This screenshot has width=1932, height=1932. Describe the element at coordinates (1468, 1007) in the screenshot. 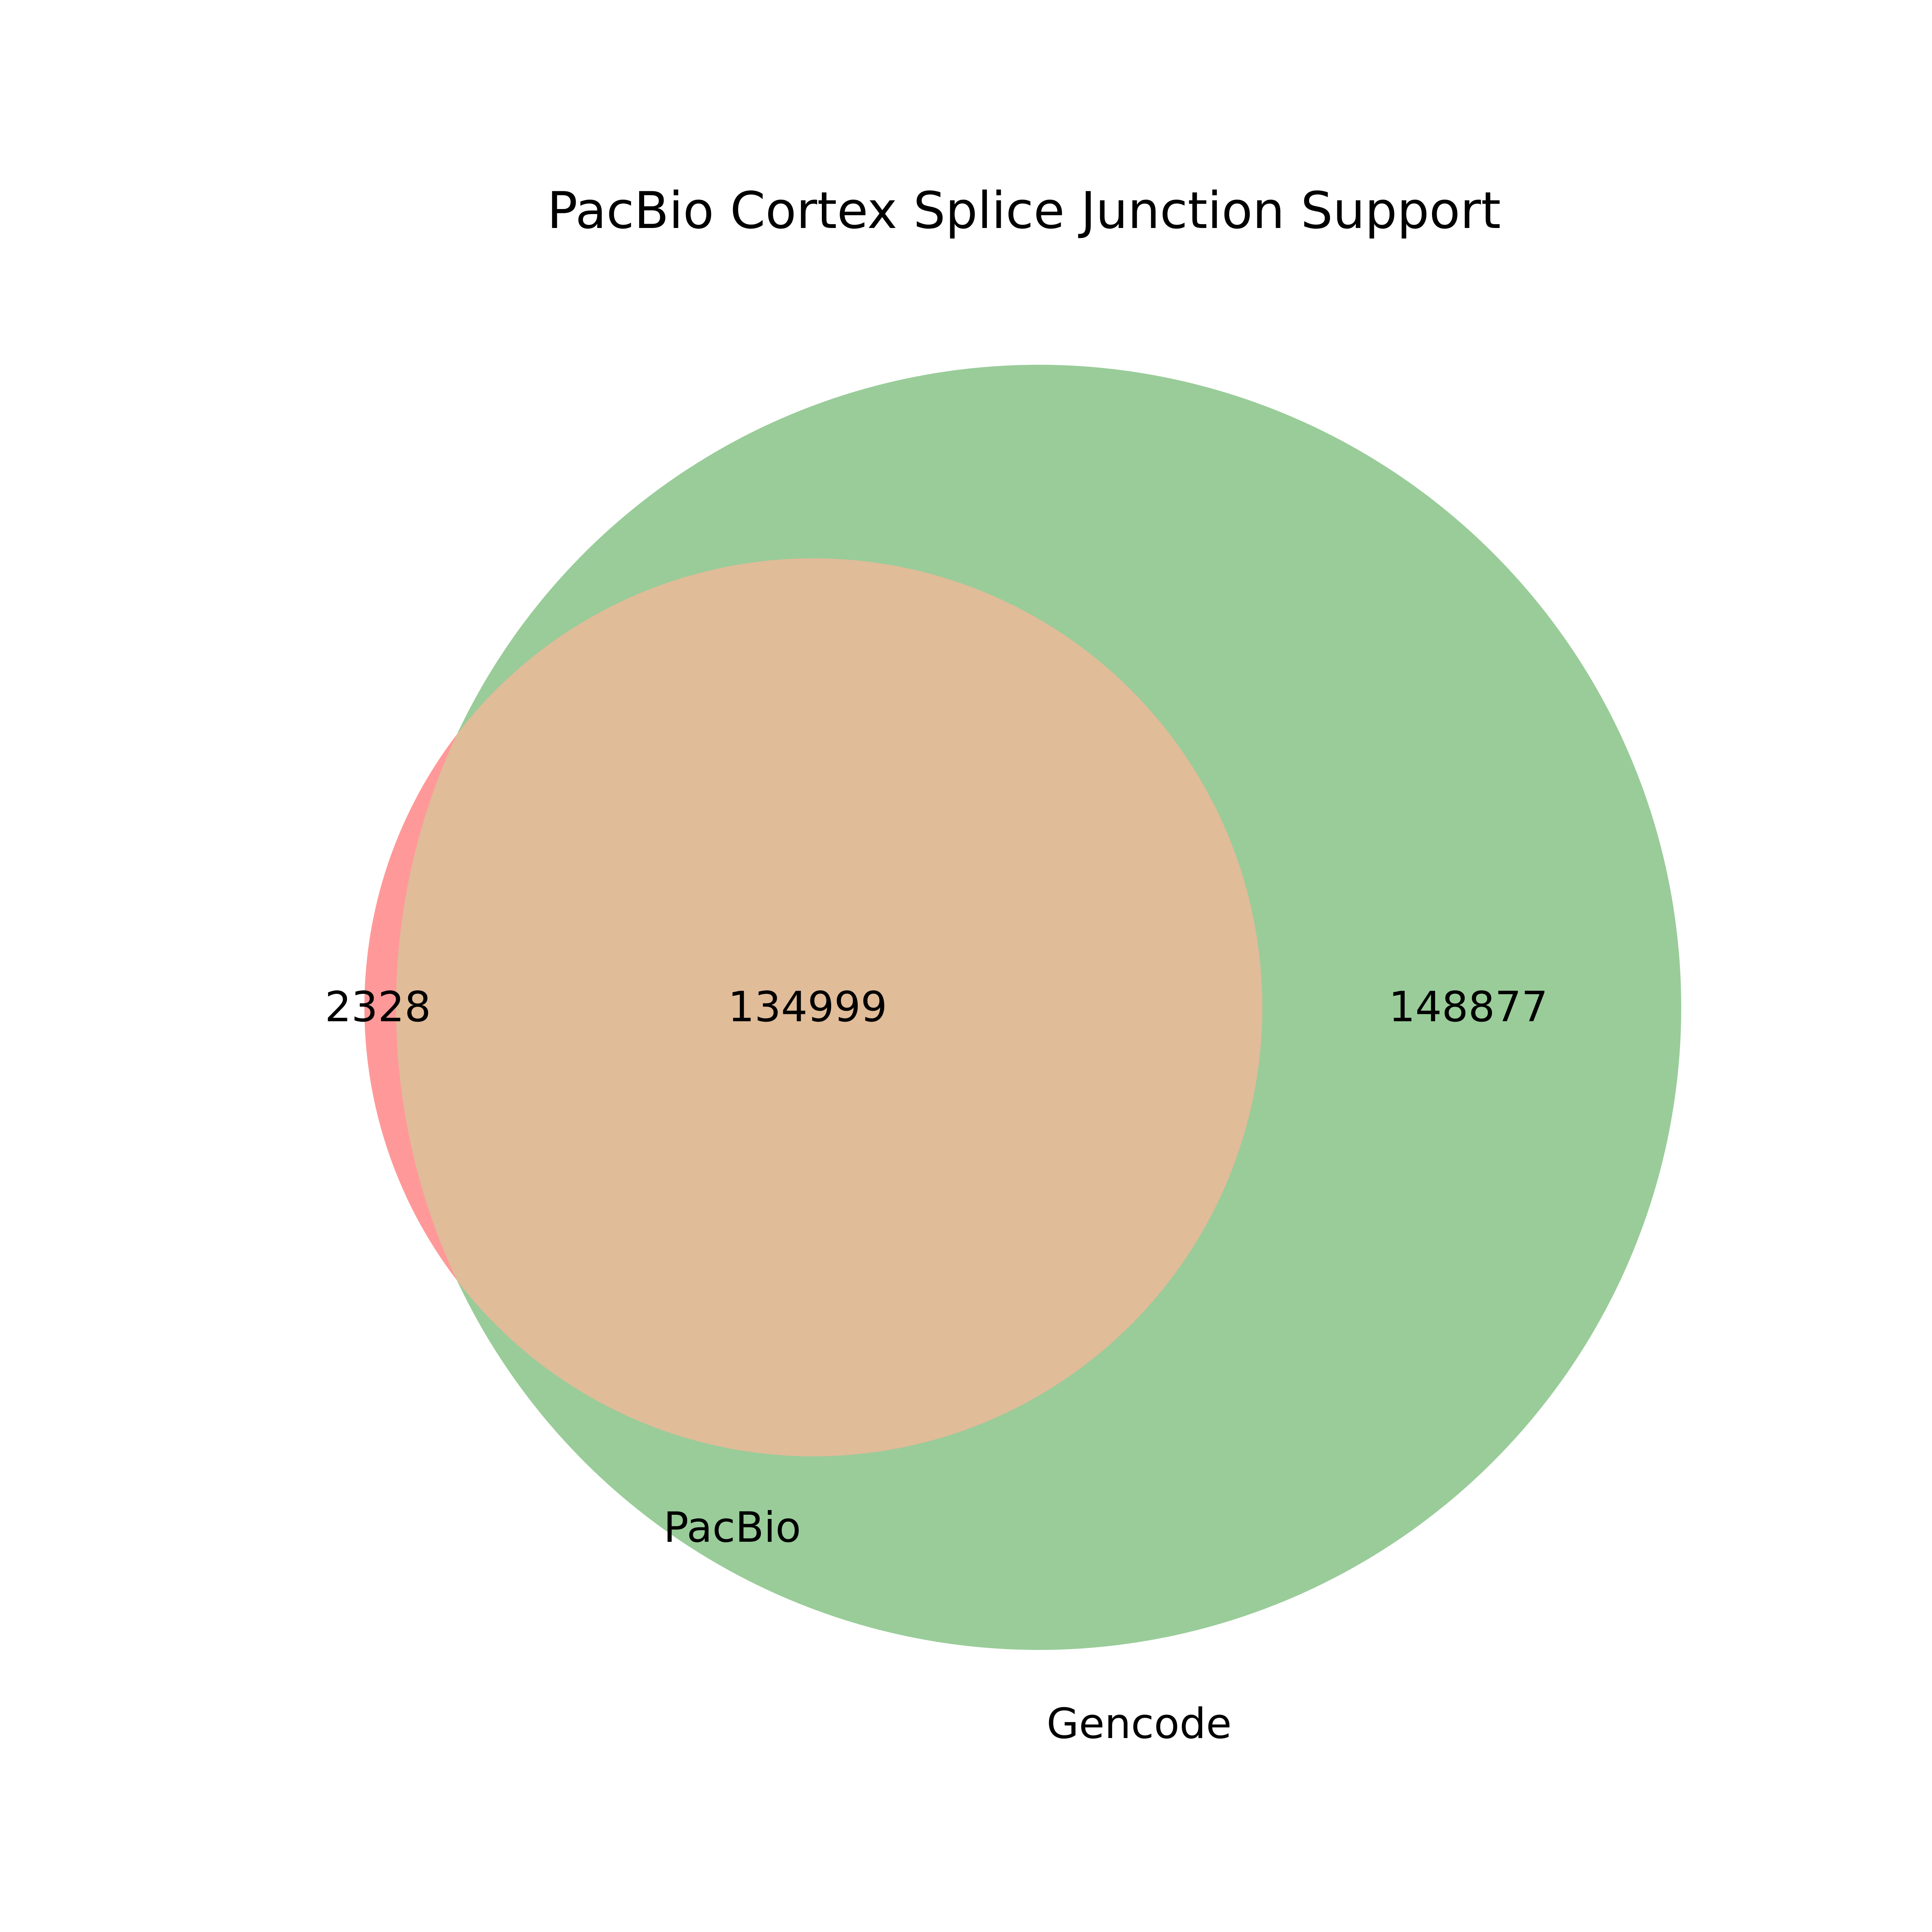

I see `gencode-only-count: 148877` at that location.